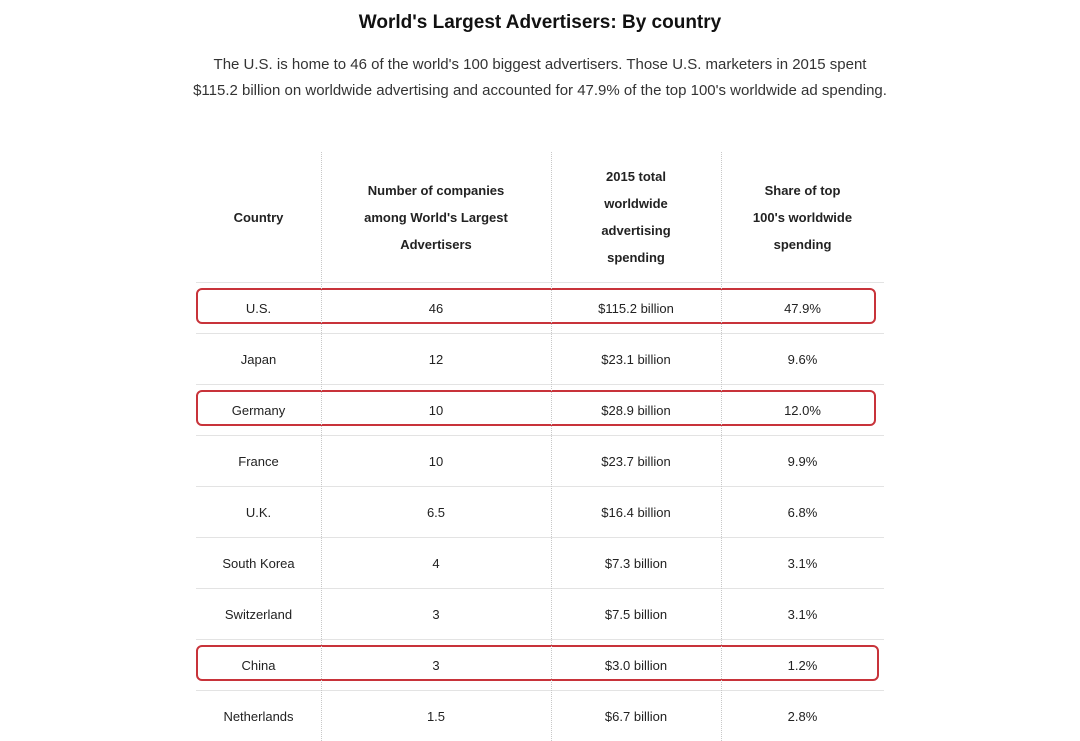 This screenshot has width=1080, height=741. What do you see at coordinates (436, 563) in the screenshot?
I see `cell-companies: 4` at bounding box center [436, 563].